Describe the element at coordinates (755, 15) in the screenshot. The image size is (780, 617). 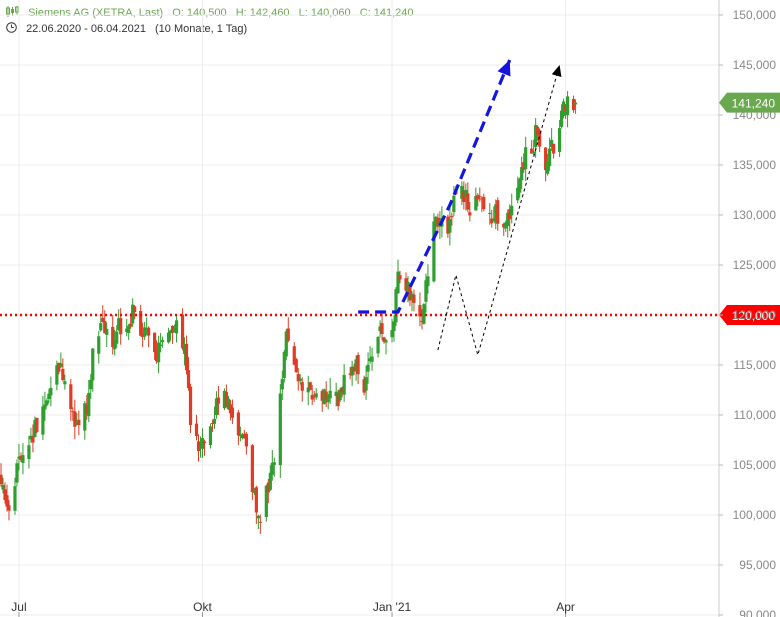
I see `y-tick-label: 150,000` at that location.